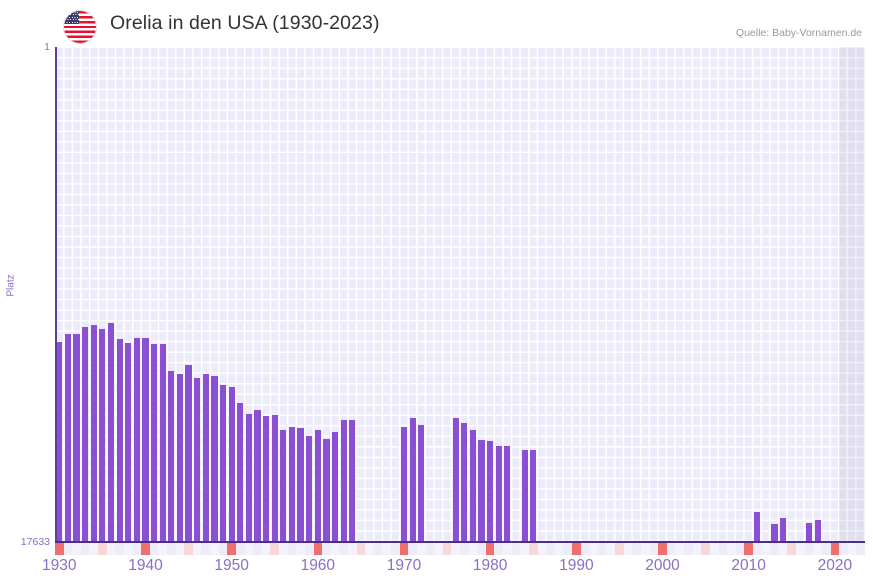 This screenshot has width=873, height=587. Describe the element at coordinates (35, 542) in the screenshot. I see `y-axis-tick-bottom: 17633` at that location.